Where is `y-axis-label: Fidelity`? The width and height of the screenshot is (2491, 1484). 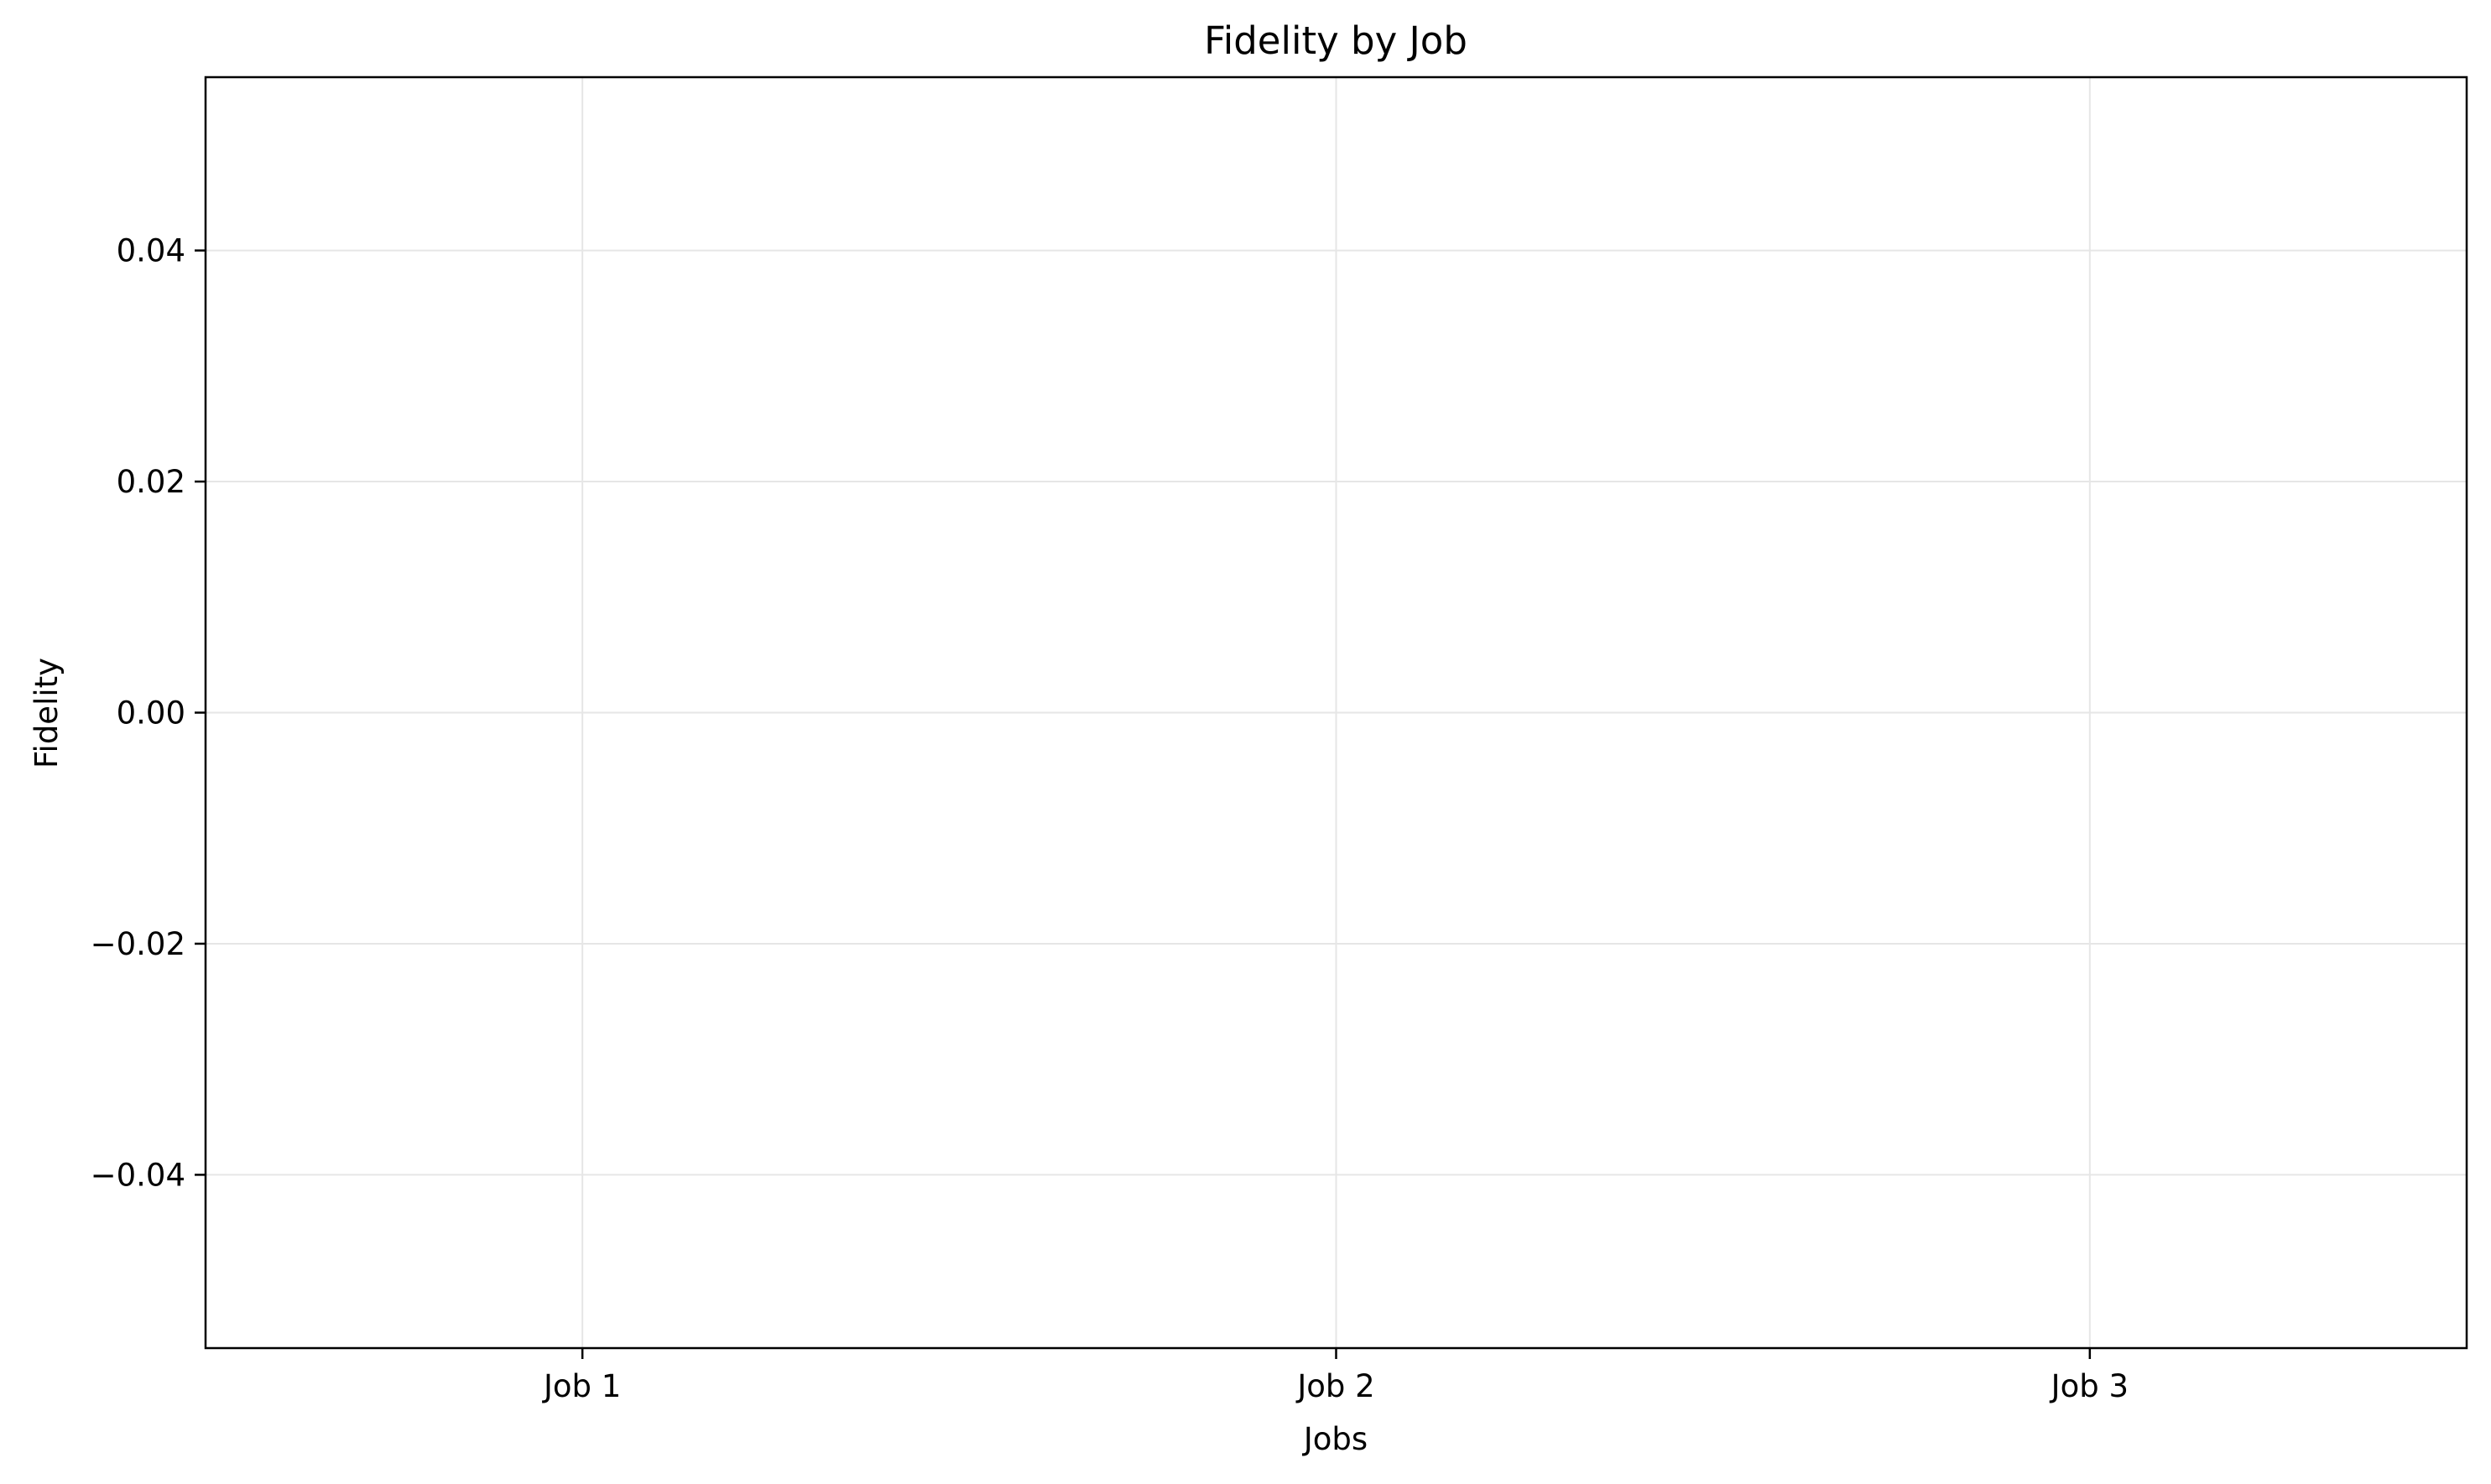
y-axis-label: Fidelity is located at coordinates (47, 713).